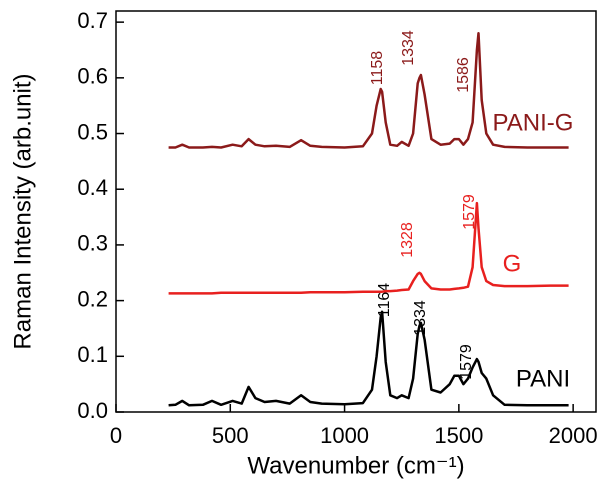 This screenshot has width=601, height=489. What do you see at coordinates (458, 435) in the screenshot?
I see `x-tick-label: 1500` at bounding box center [458, 435].